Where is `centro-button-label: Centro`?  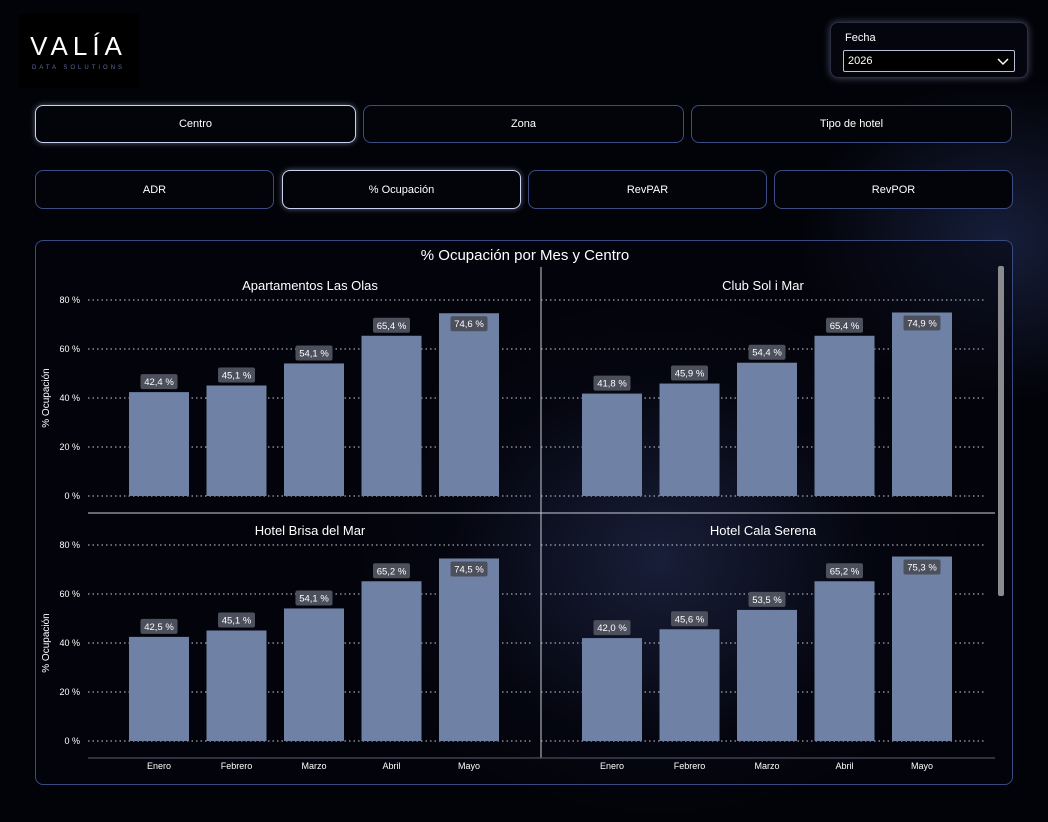
centro-button-label: Centro is located at coordinates (195, 124).